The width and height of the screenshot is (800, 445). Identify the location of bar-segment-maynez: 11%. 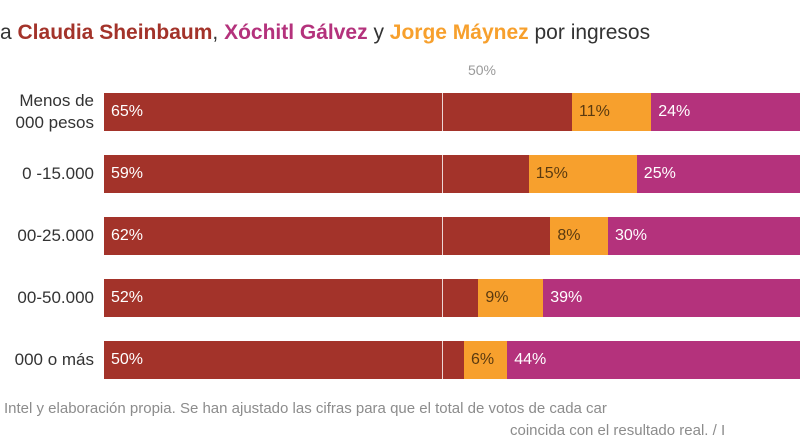
(612, 112).